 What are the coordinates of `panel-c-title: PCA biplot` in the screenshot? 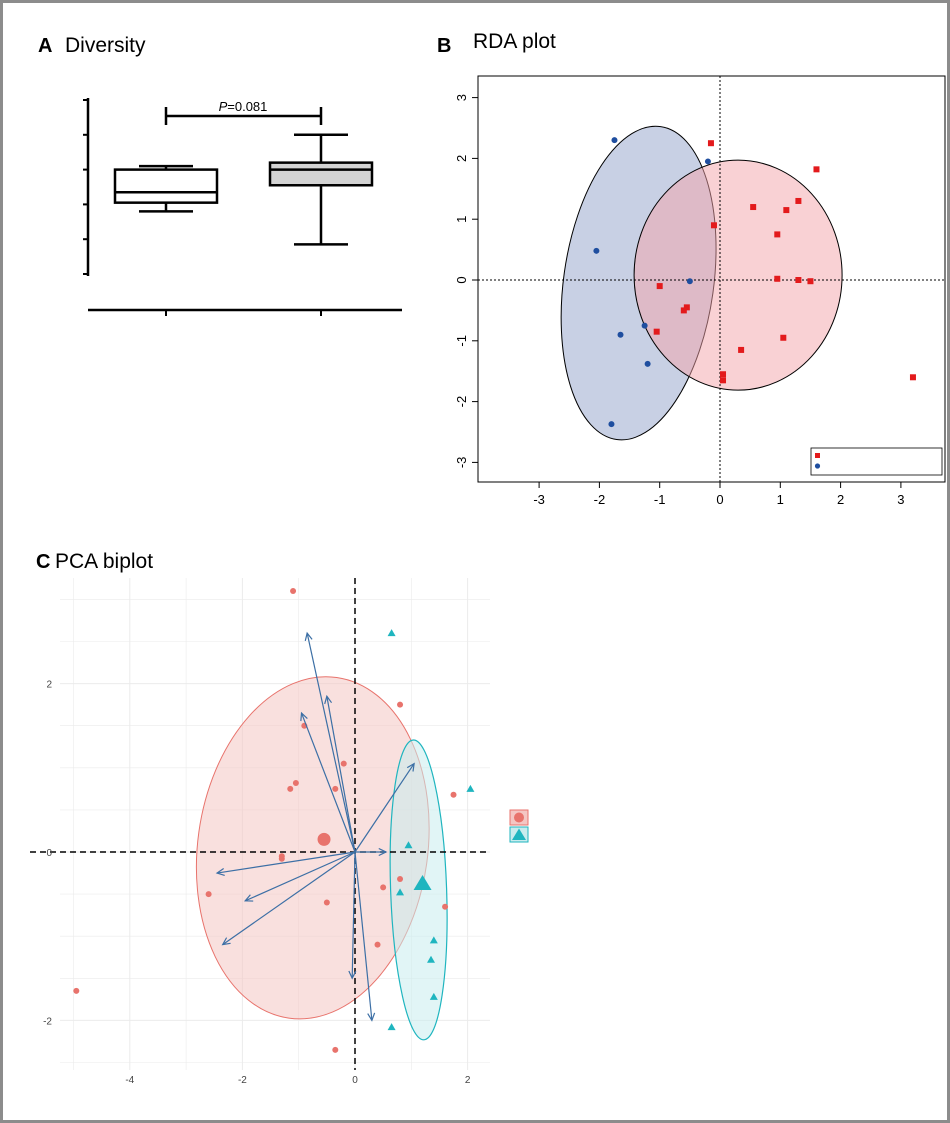 It's located at (104, 561).